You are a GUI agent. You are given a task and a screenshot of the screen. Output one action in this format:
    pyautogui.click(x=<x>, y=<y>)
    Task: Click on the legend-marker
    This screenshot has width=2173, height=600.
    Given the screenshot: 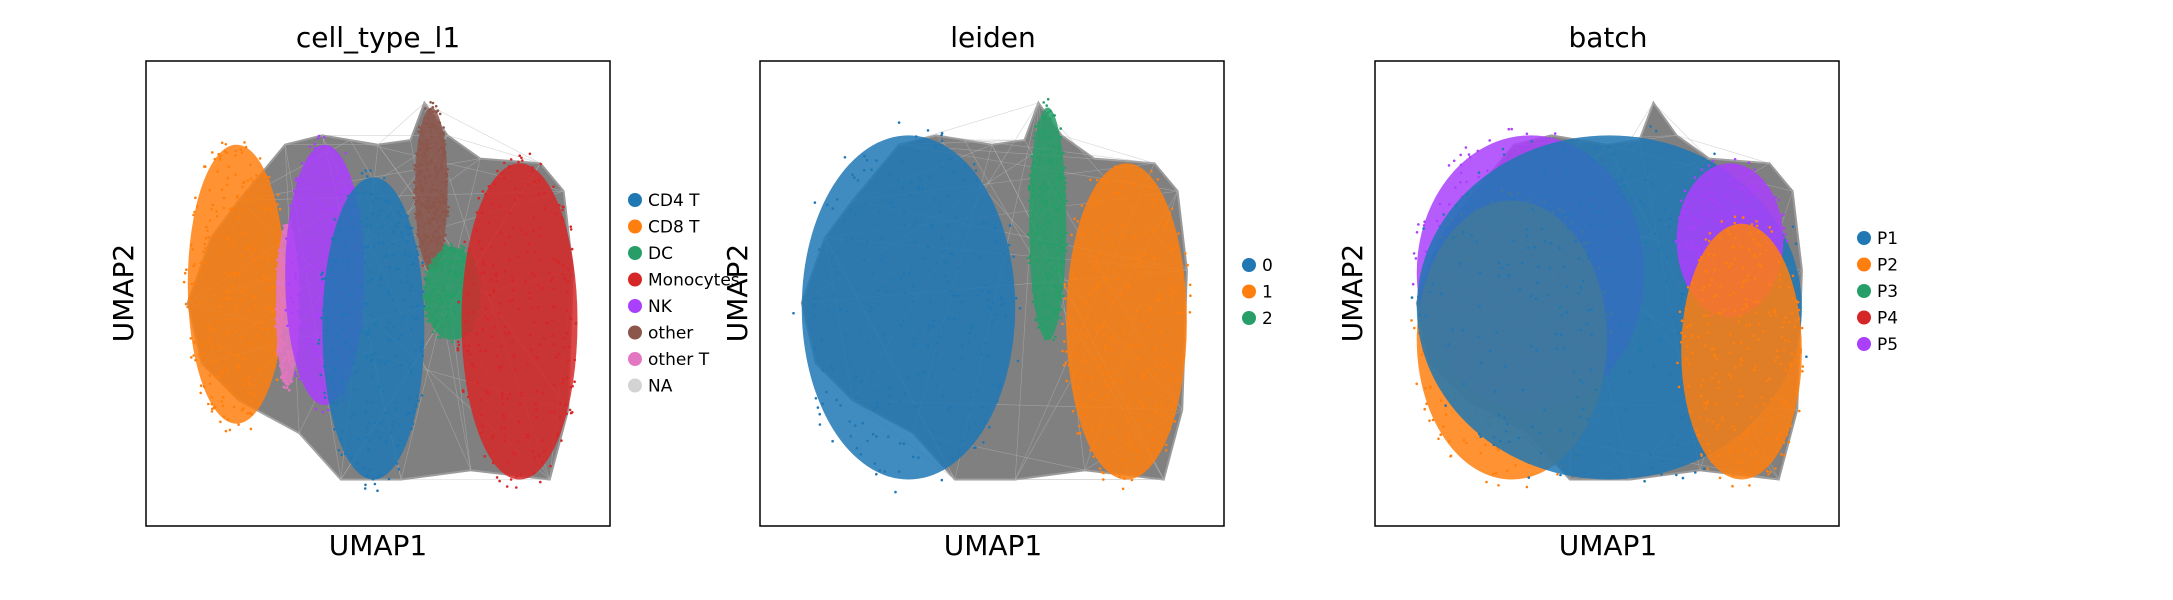 What is the action you would take?
    pyautogui.click(x=1864, y=291)
    